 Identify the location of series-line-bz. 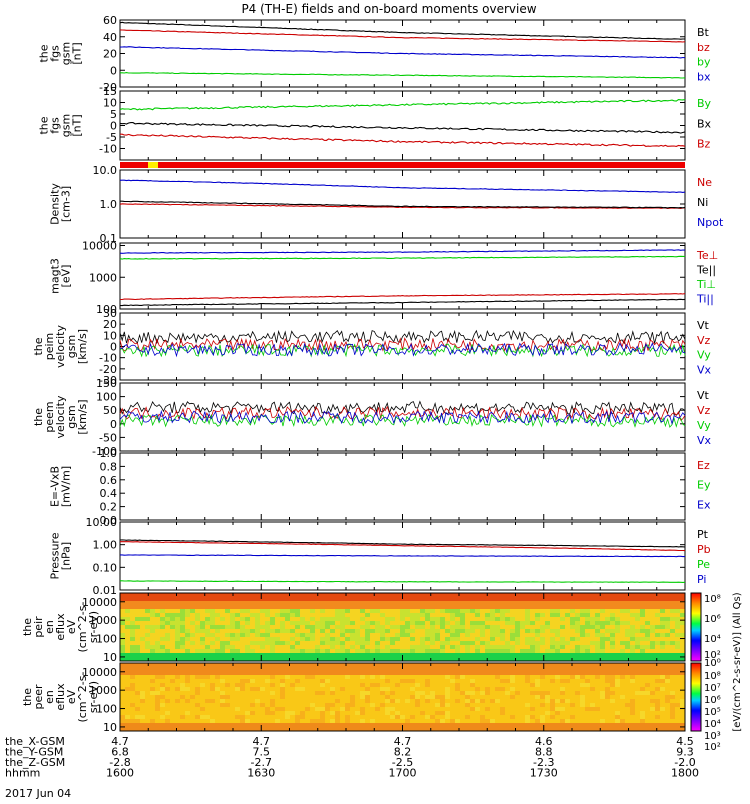
(402, 36).